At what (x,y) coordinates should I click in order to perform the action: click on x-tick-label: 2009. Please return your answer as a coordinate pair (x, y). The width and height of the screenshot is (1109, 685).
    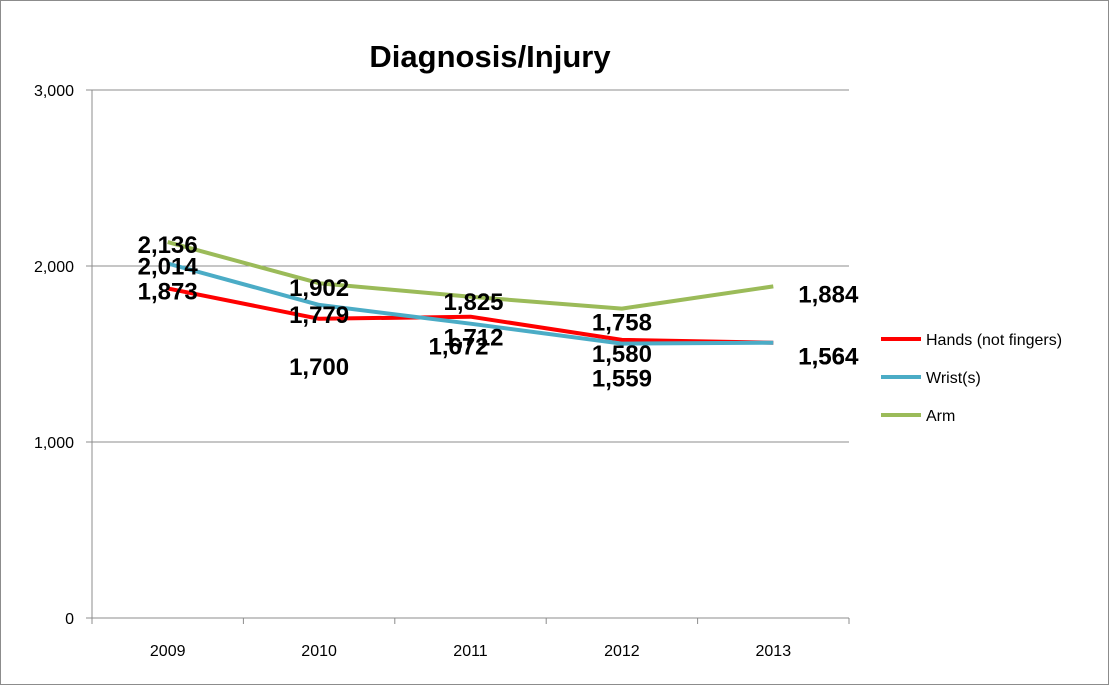
    Looking at the image, I should click on (168, 651).